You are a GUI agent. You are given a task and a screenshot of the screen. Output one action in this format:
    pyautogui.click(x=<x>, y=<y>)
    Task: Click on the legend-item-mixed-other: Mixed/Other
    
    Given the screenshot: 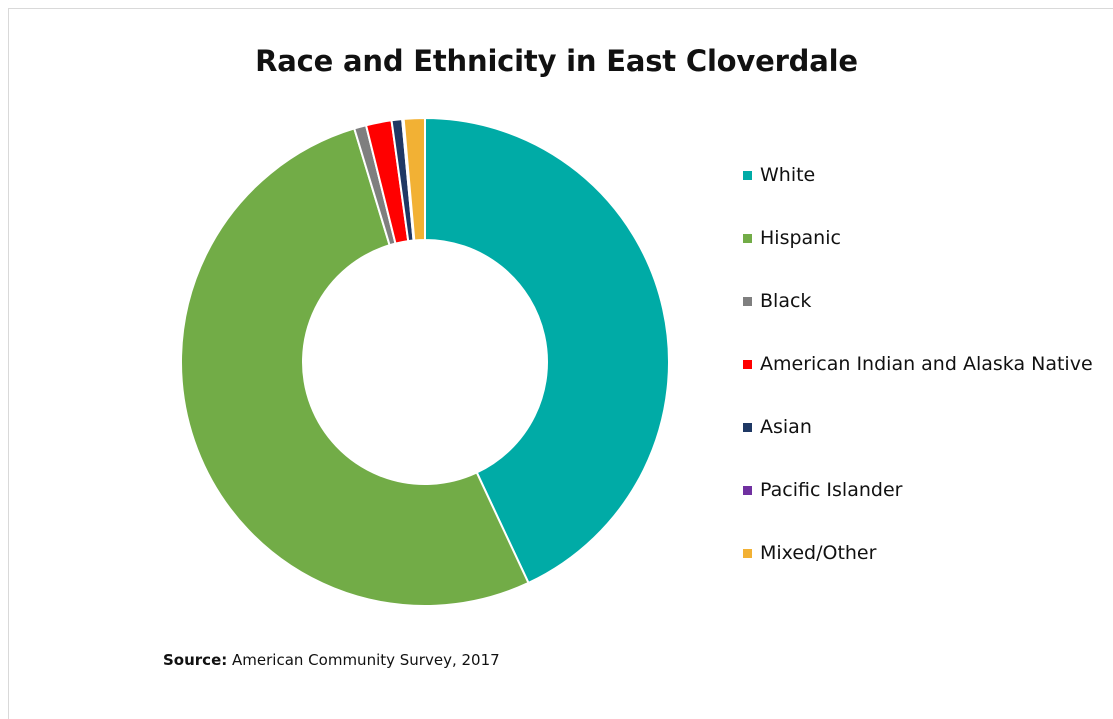 What is the action you would take?
    pyautogui.click(x=809, y=553)
    